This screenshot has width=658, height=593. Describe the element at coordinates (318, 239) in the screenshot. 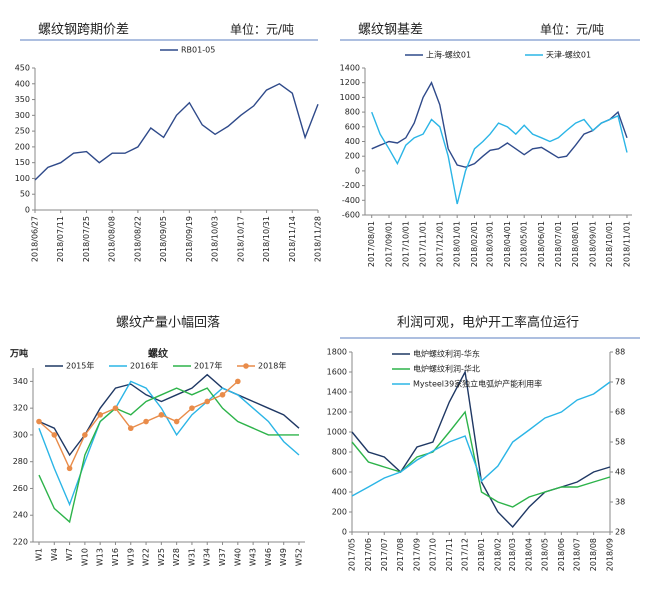

I see `x-tick-label: 2018/11/28` at that location.